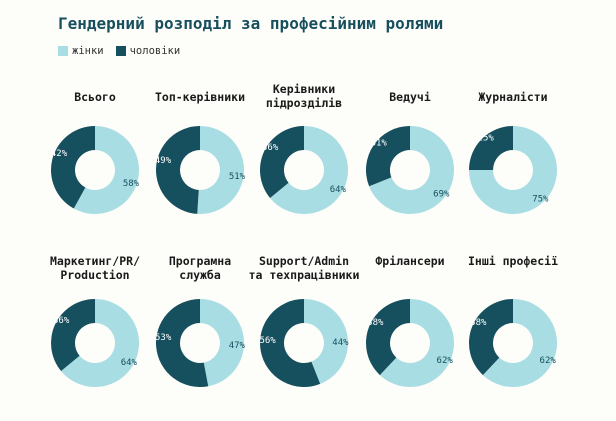 The image size is (616, 421). What do you see at coordinates (513, 97) in the screenshot?
I see `category-label: Журналісти` at bounding box center [513, 97].